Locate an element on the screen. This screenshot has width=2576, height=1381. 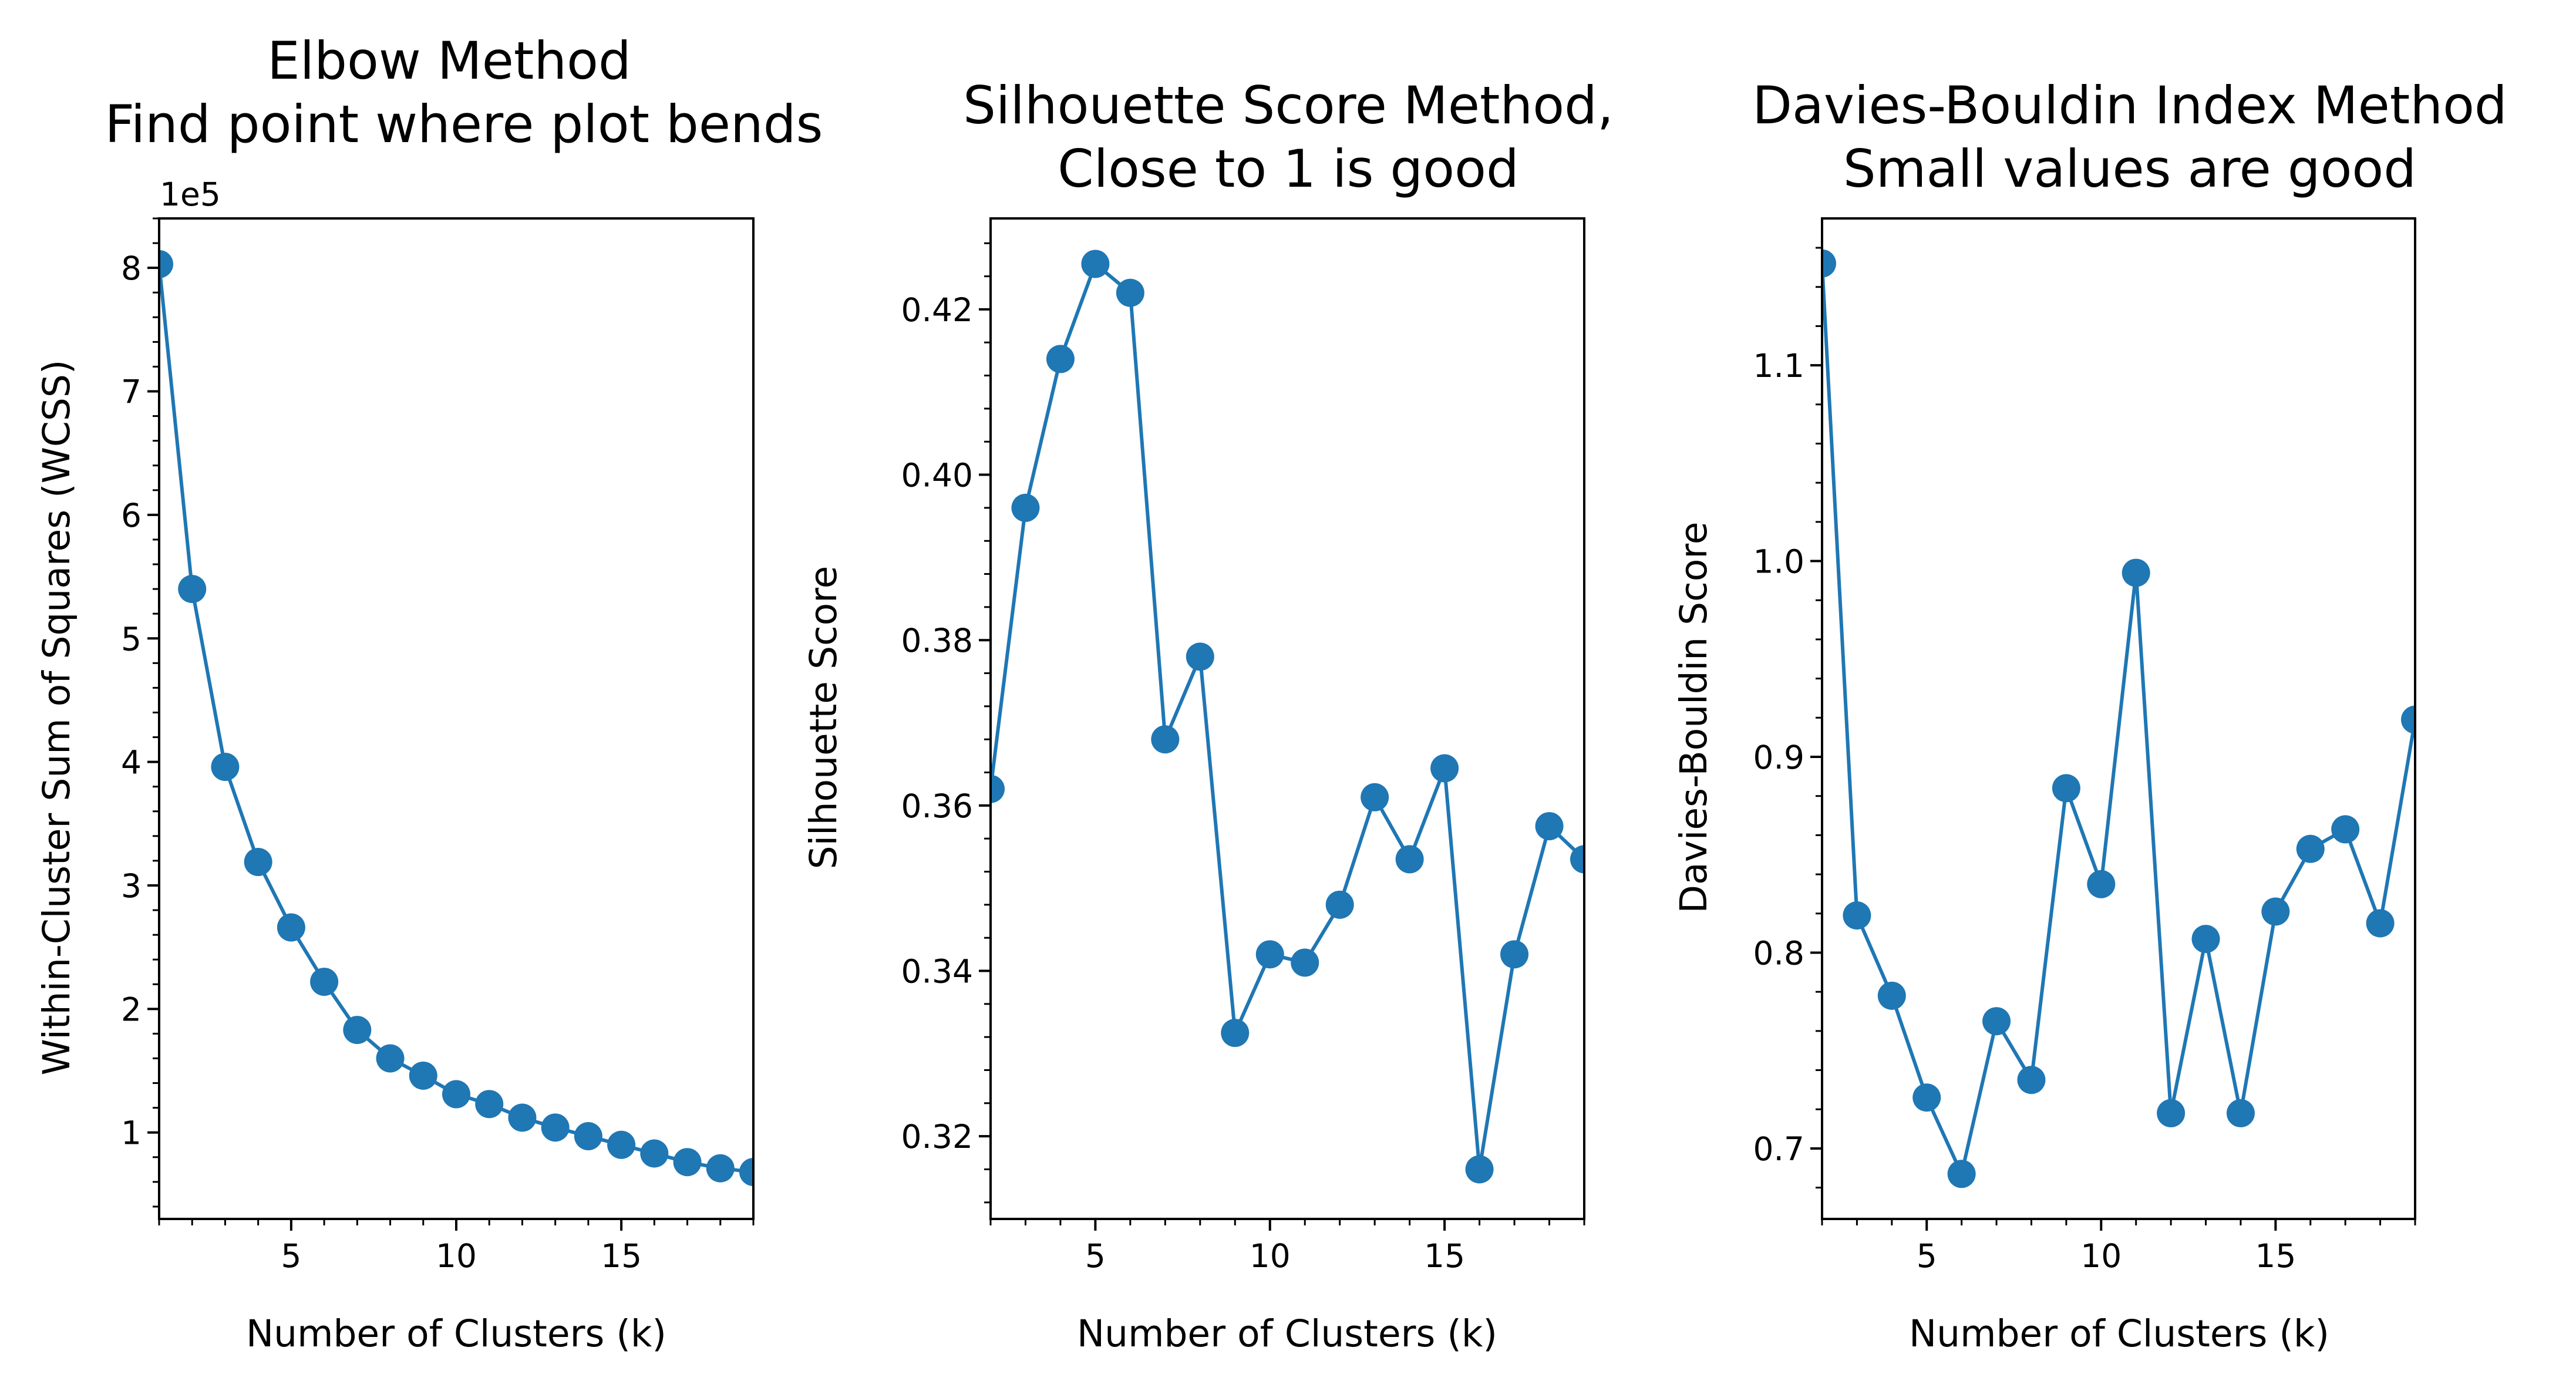
silhouette-y-axis-label: Silhouette Score is located at coordinates (823, 718).